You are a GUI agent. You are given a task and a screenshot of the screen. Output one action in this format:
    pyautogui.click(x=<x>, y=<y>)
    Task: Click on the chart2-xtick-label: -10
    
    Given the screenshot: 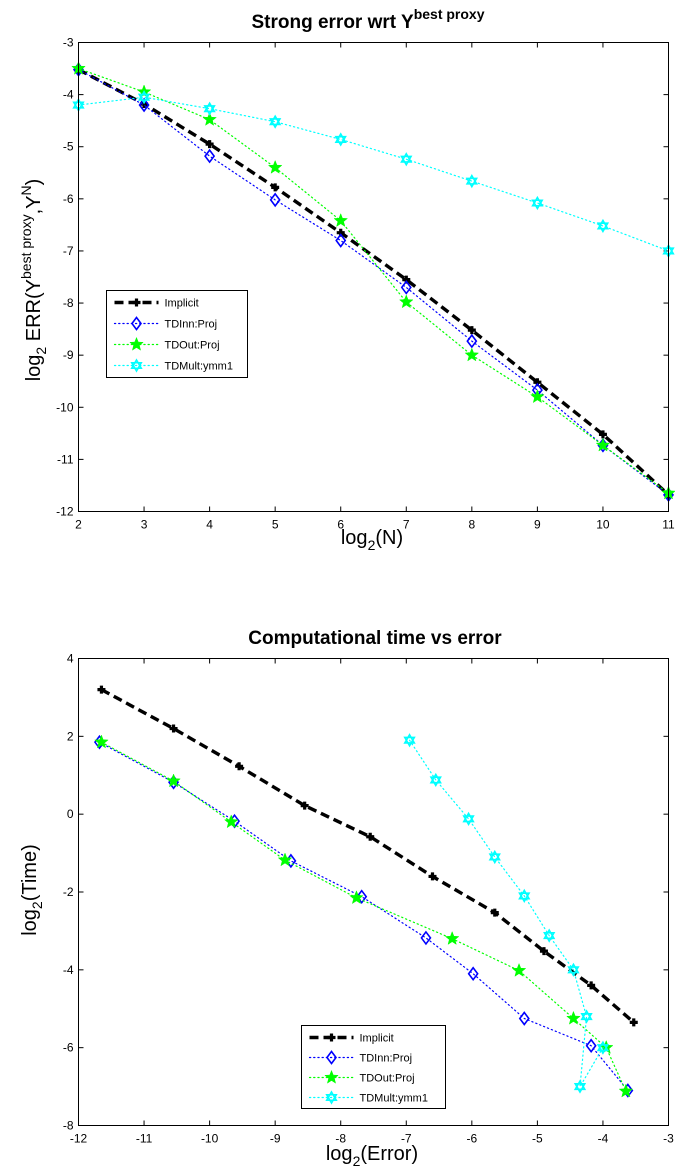 What is the action you would take?
    pyautogui.click(x=210, y=1139)
    